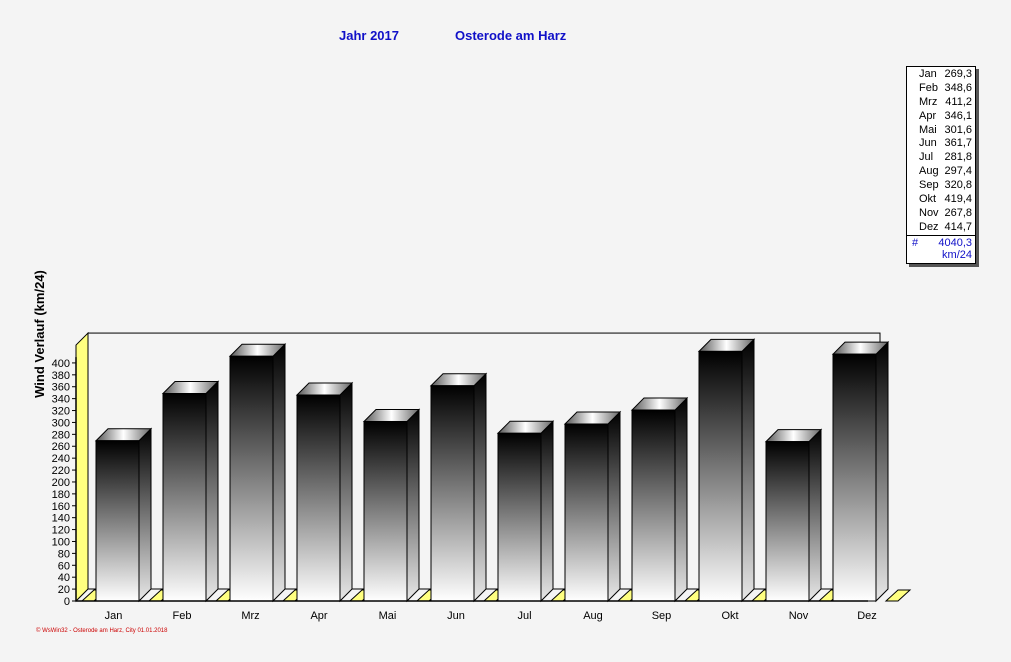 This screenshot has height=662, width=1011. What do you see at coordinates (511, 35) in the screenshot?
I see `chart-title-location: Osterode am Harz` at bounding box center [511, 35].